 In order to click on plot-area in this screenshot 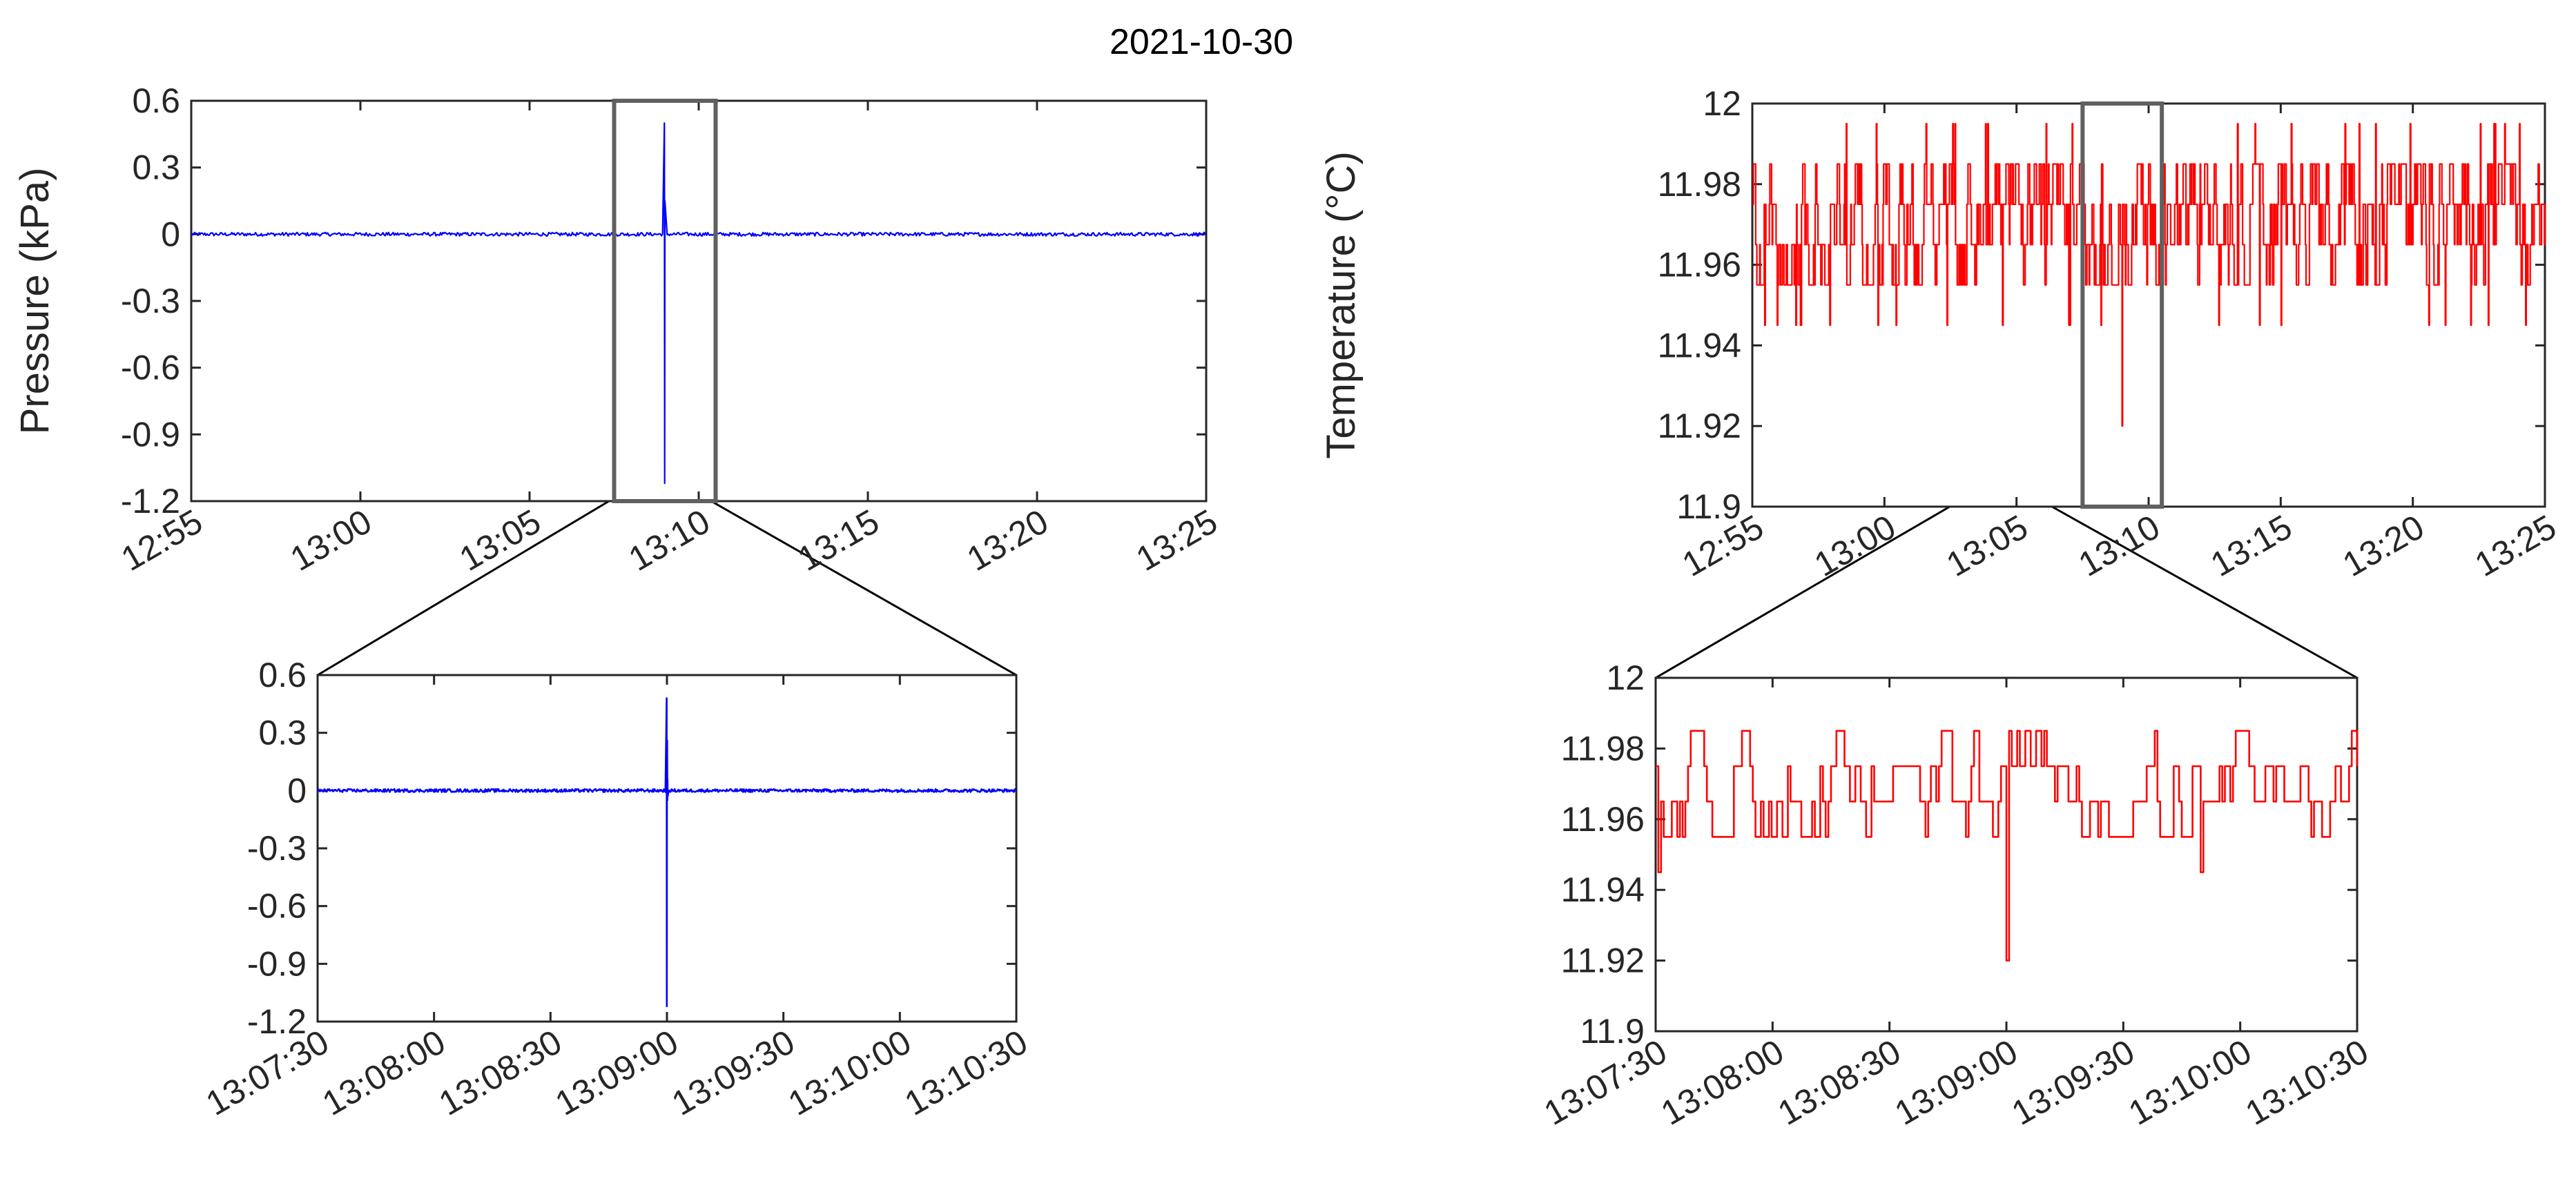, I will do `click(699, 301)`.